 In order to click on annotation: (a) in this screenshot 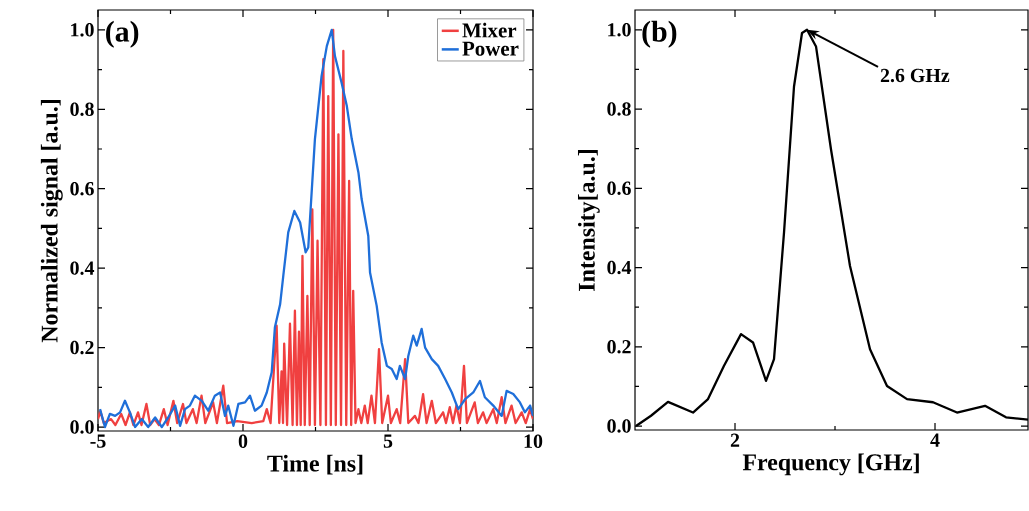, I will do `click(122, 34)`.